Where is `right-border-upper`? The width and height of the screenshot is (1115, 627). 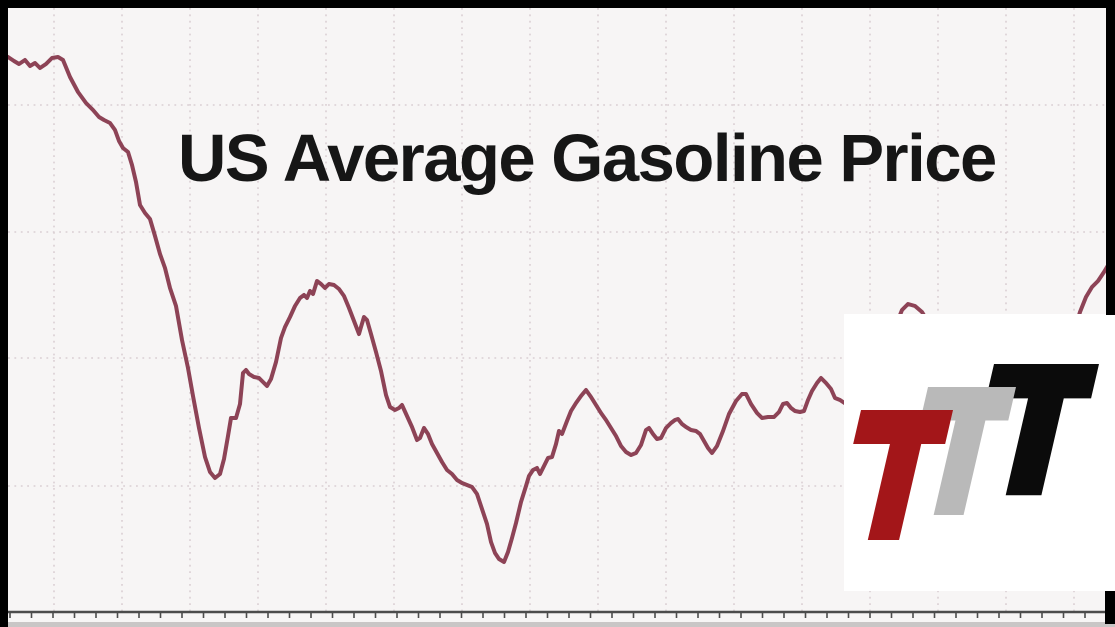 right-border-upper is located at coordinates (1110, 157).